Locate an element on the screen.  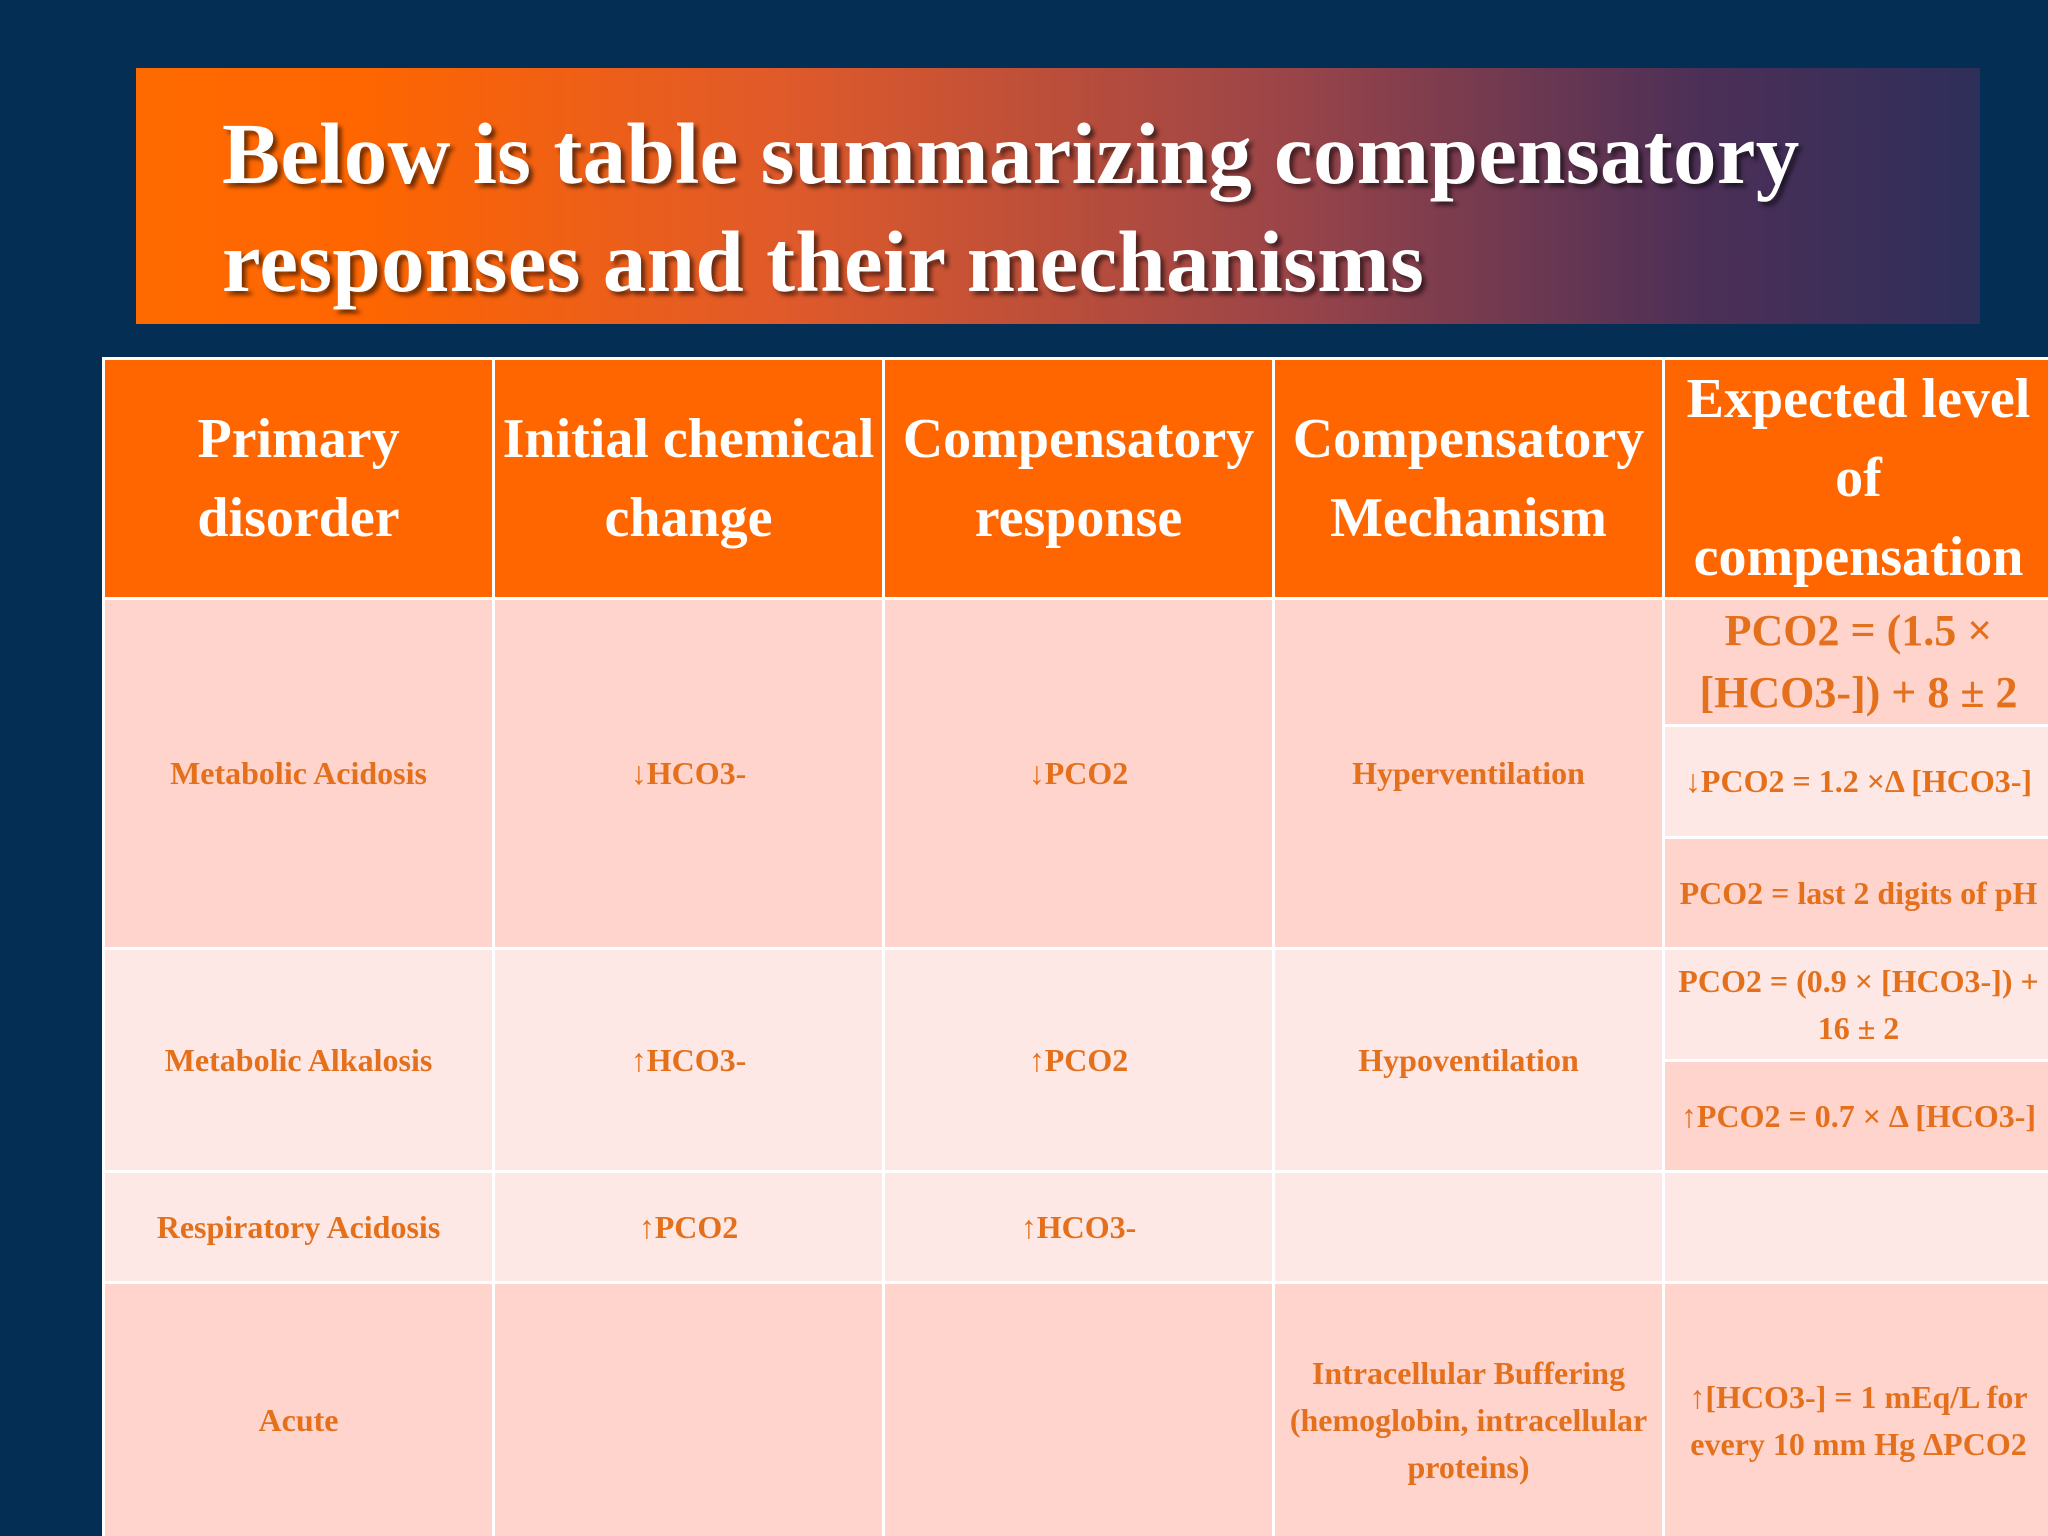
table-subrow: ↑PCO2 = 0.7 × Δ [HCO3-] is located at coordinates (1076, 1116).